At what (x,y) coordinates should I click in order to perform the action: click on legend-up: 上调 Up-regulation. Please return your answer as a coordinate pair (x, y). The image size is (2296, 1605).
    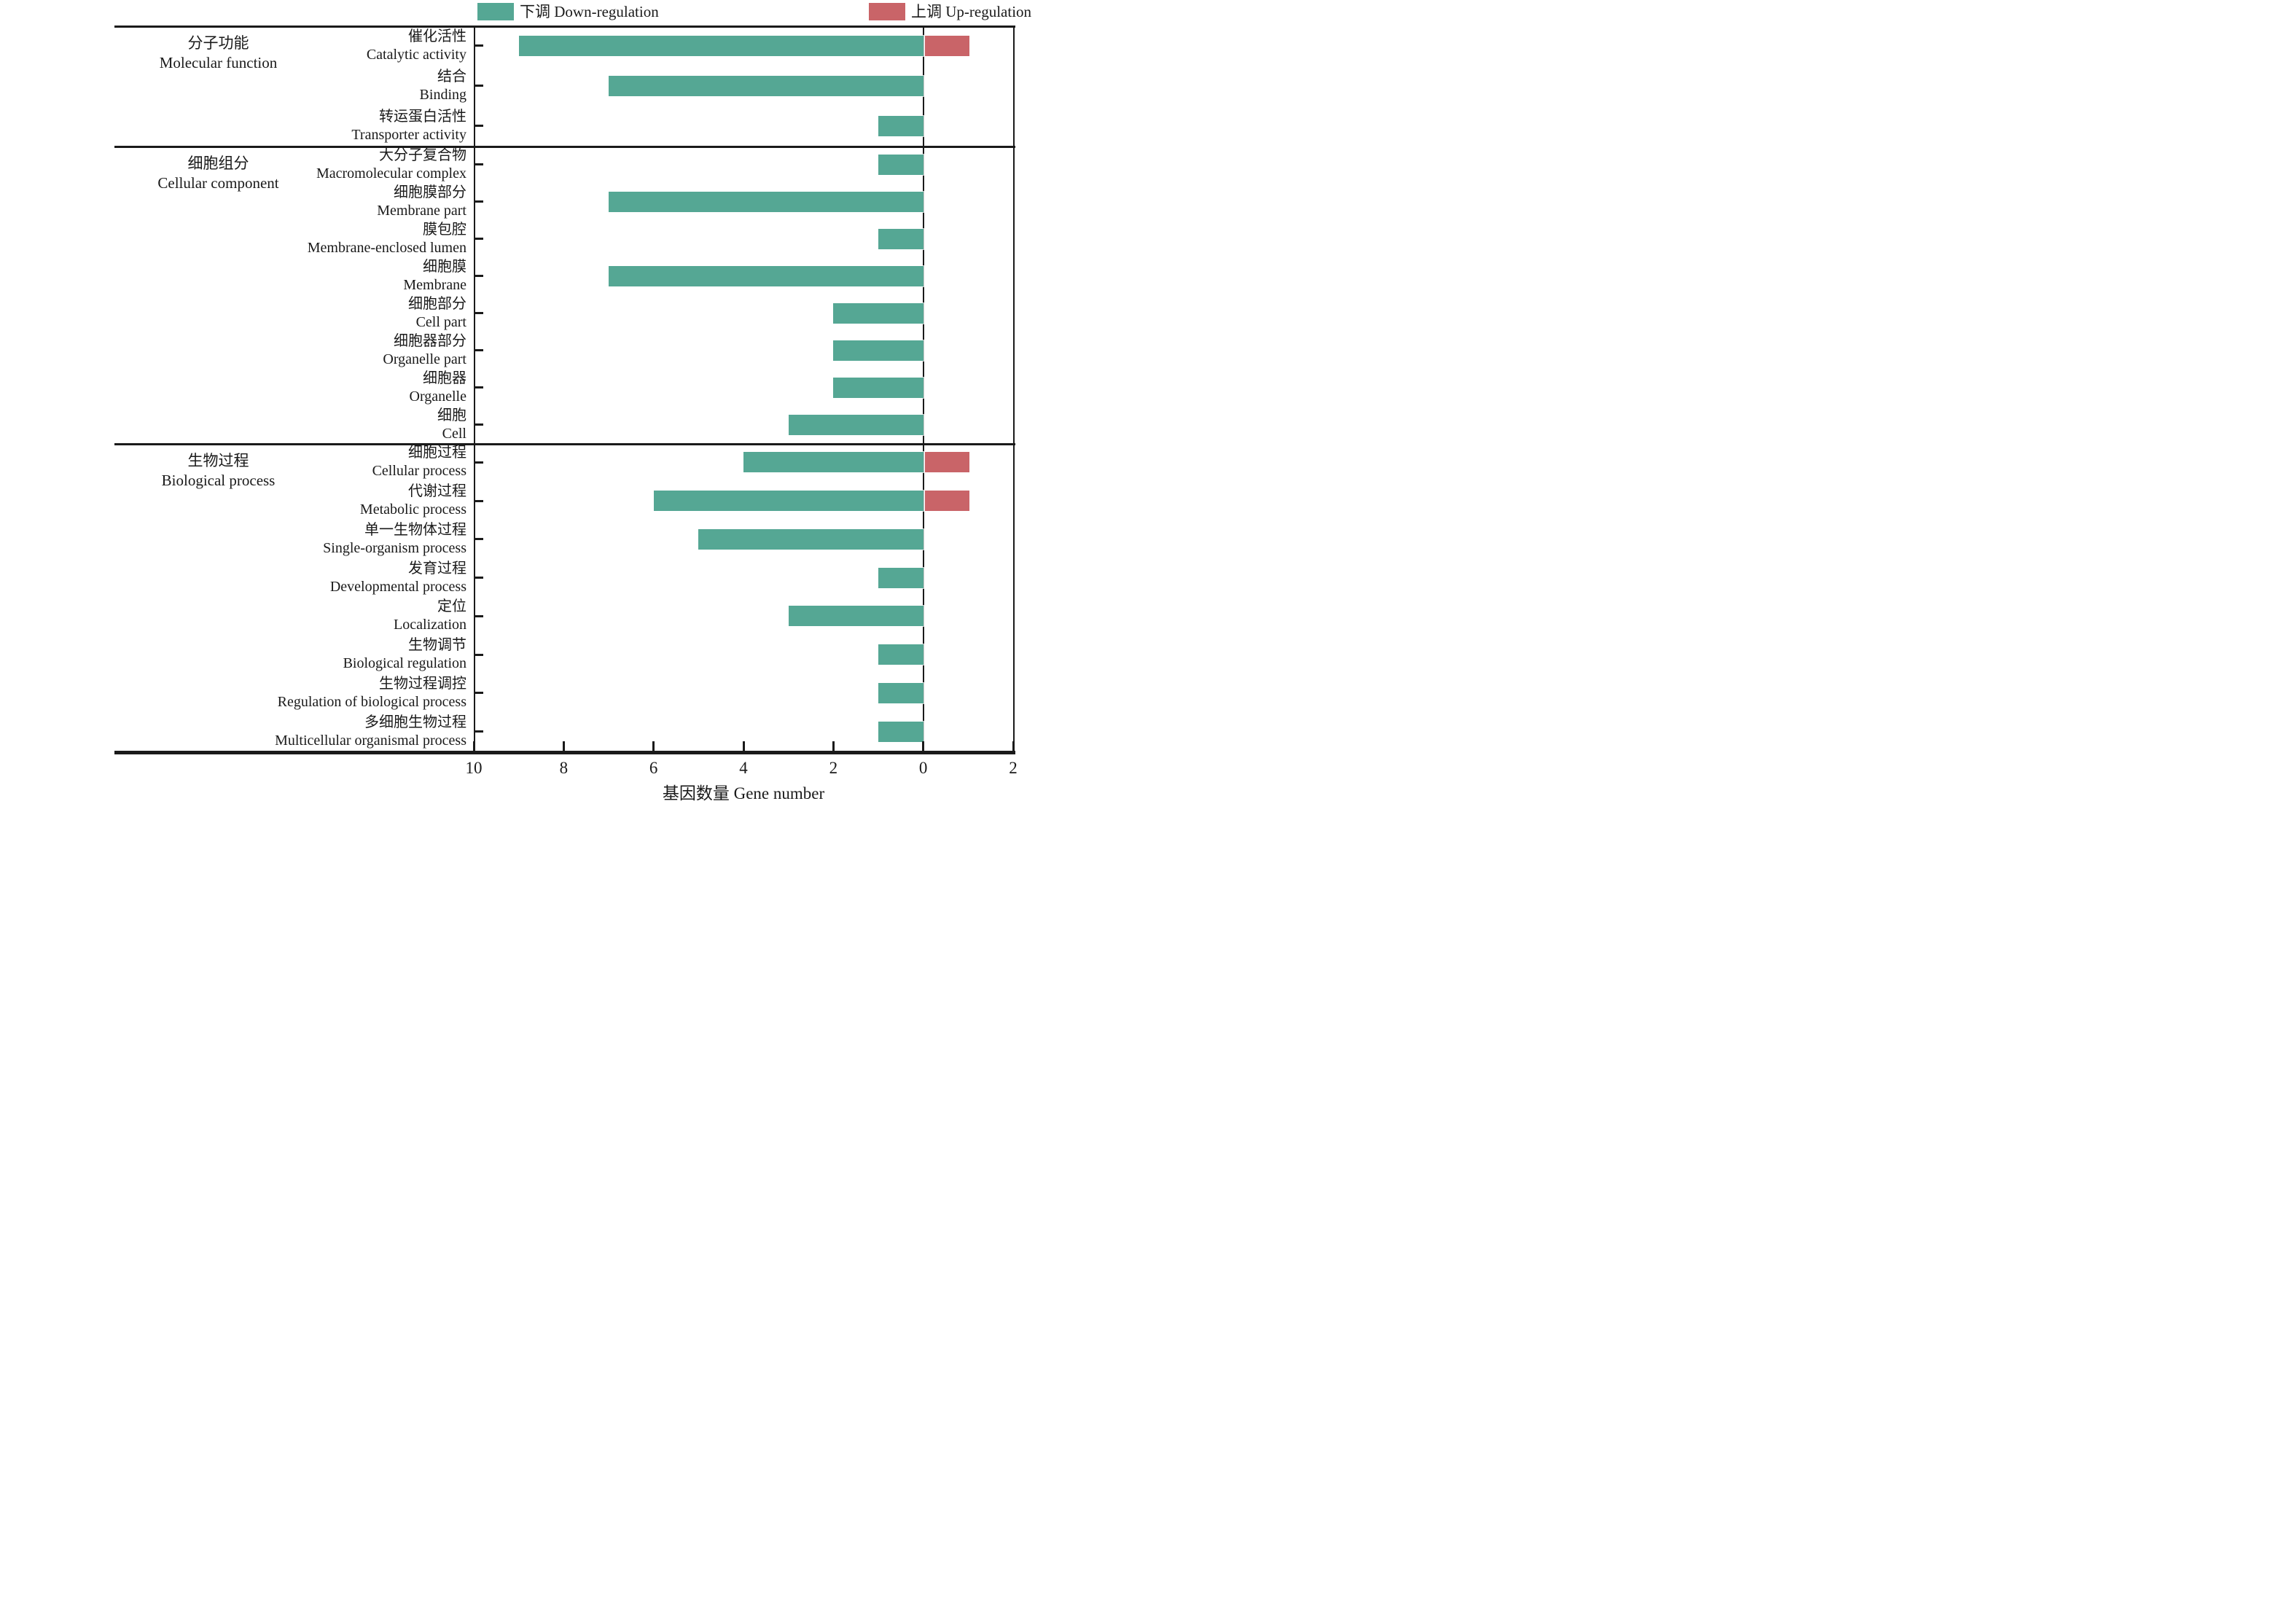
    Looking at the image, I should click on (979, 12).